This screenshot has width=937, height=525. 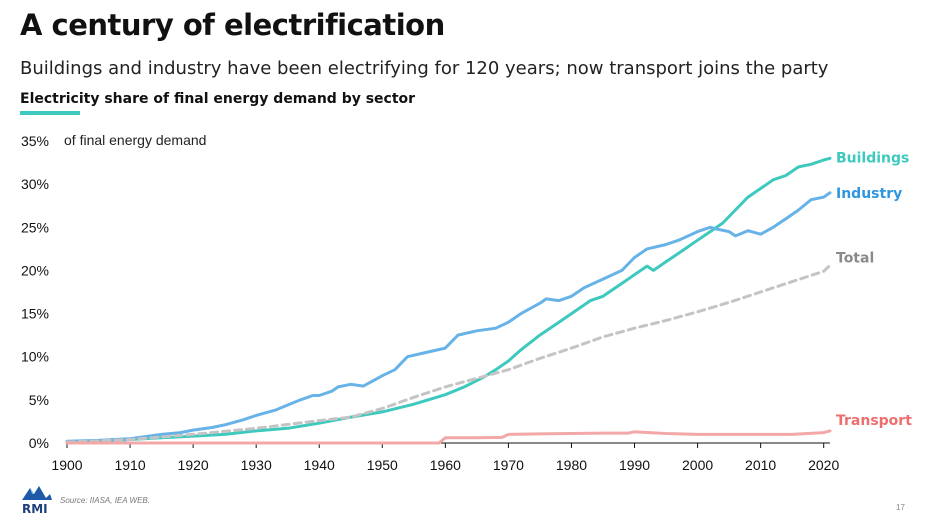 What do you see at coordinates (874, 289) in the screenshot?
I see `series-labels: Buildings Industry Total Transport` at bounding box center [874, 289].